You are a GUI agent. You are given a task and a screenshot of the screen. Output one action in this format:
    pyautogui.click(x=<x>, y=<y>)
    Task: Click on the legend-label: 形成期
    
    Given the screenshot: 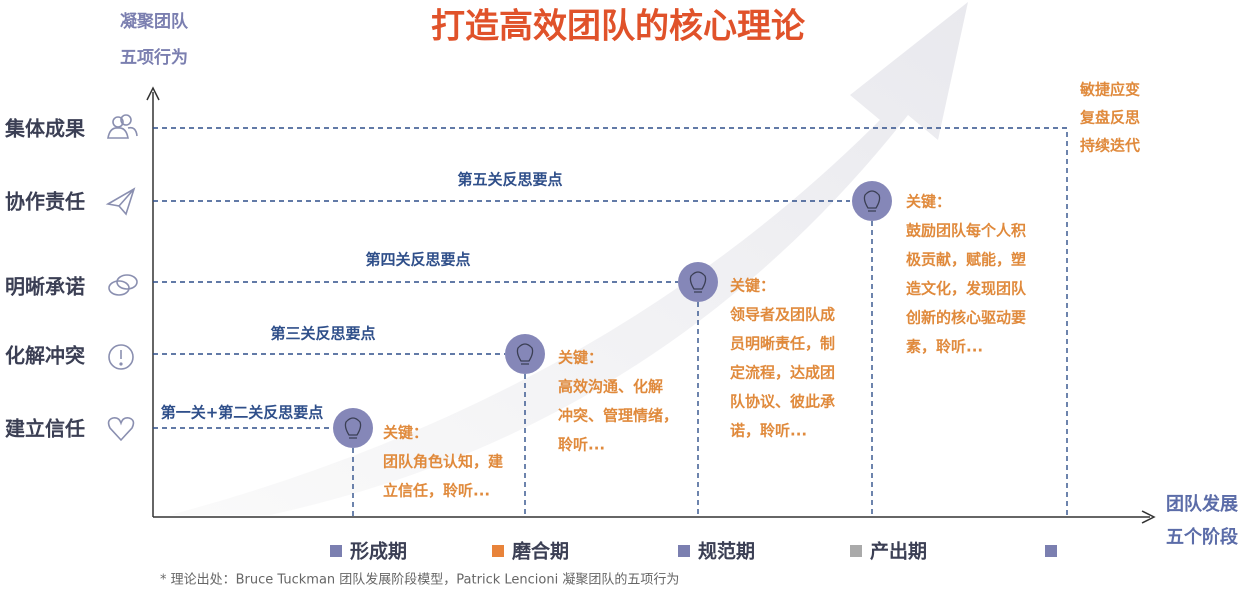 What is the action you would take?
    pyautogui.click(x=378, y=551)
    